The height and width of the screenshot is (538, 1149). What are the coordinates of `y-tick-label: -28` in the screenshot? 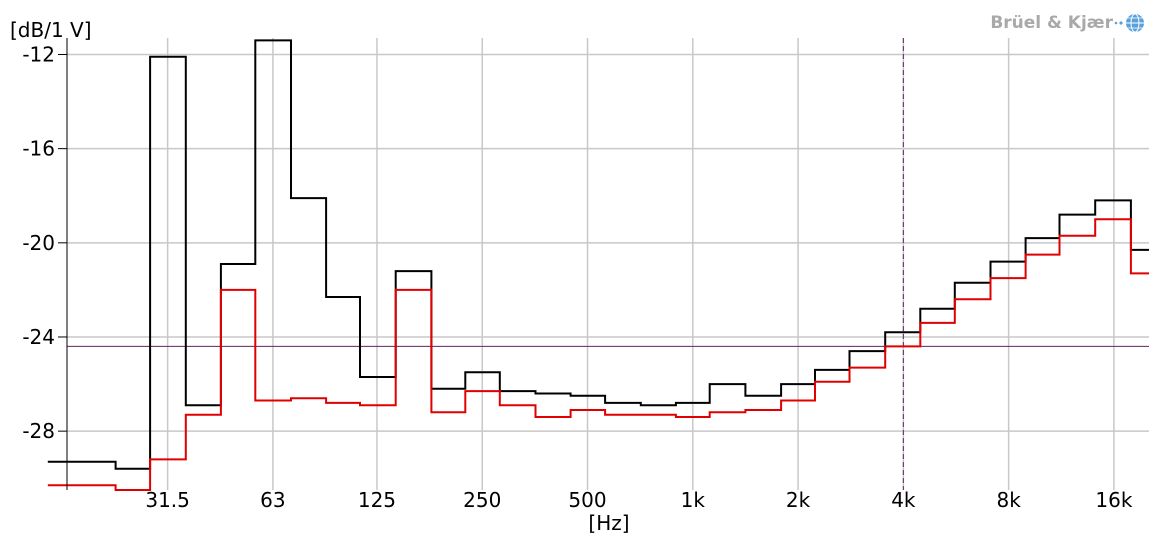 It's located at (38, 431).